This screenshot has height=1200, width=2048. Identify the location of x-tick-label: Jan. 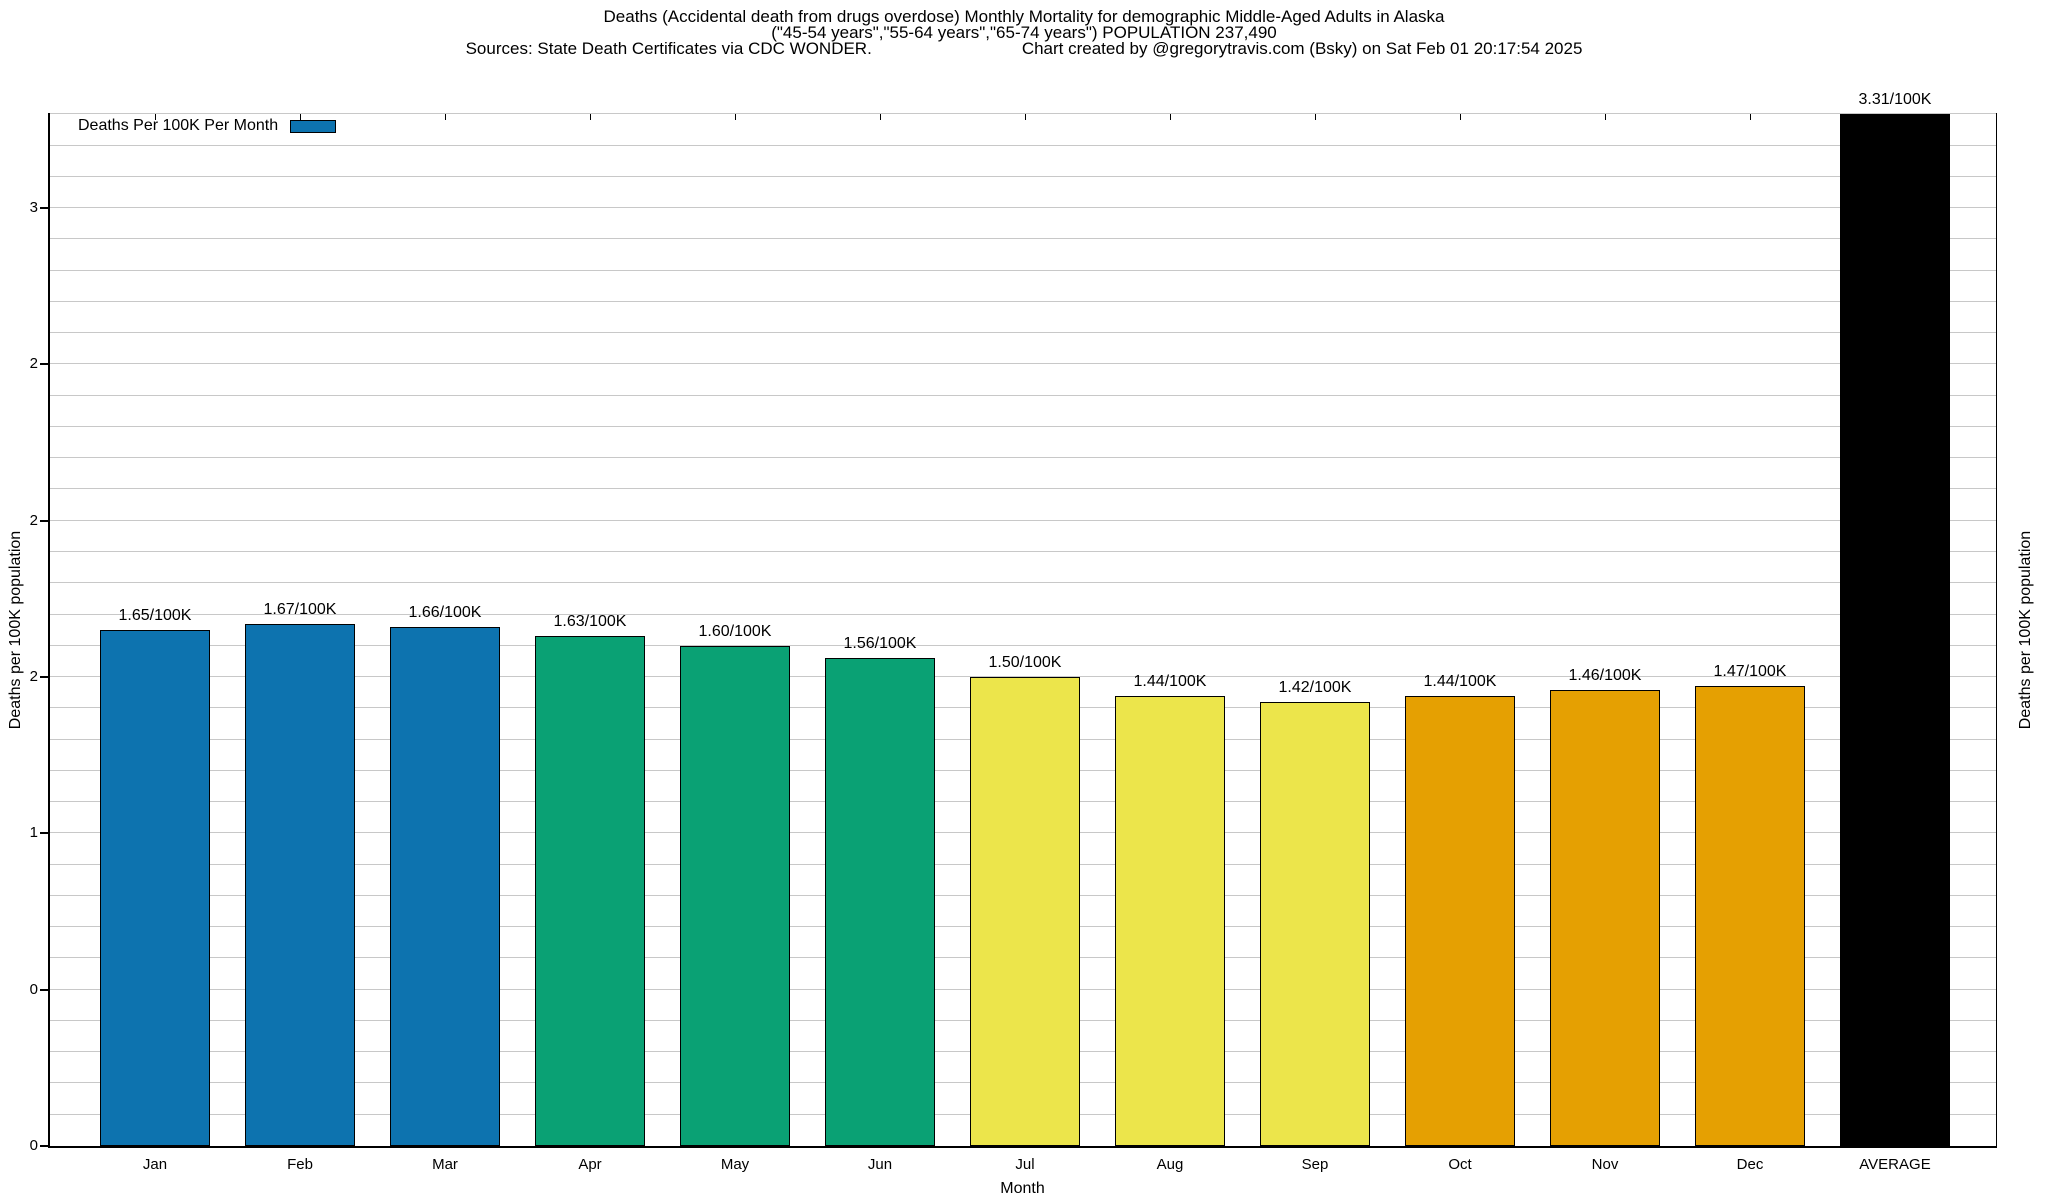
(155, 1164).